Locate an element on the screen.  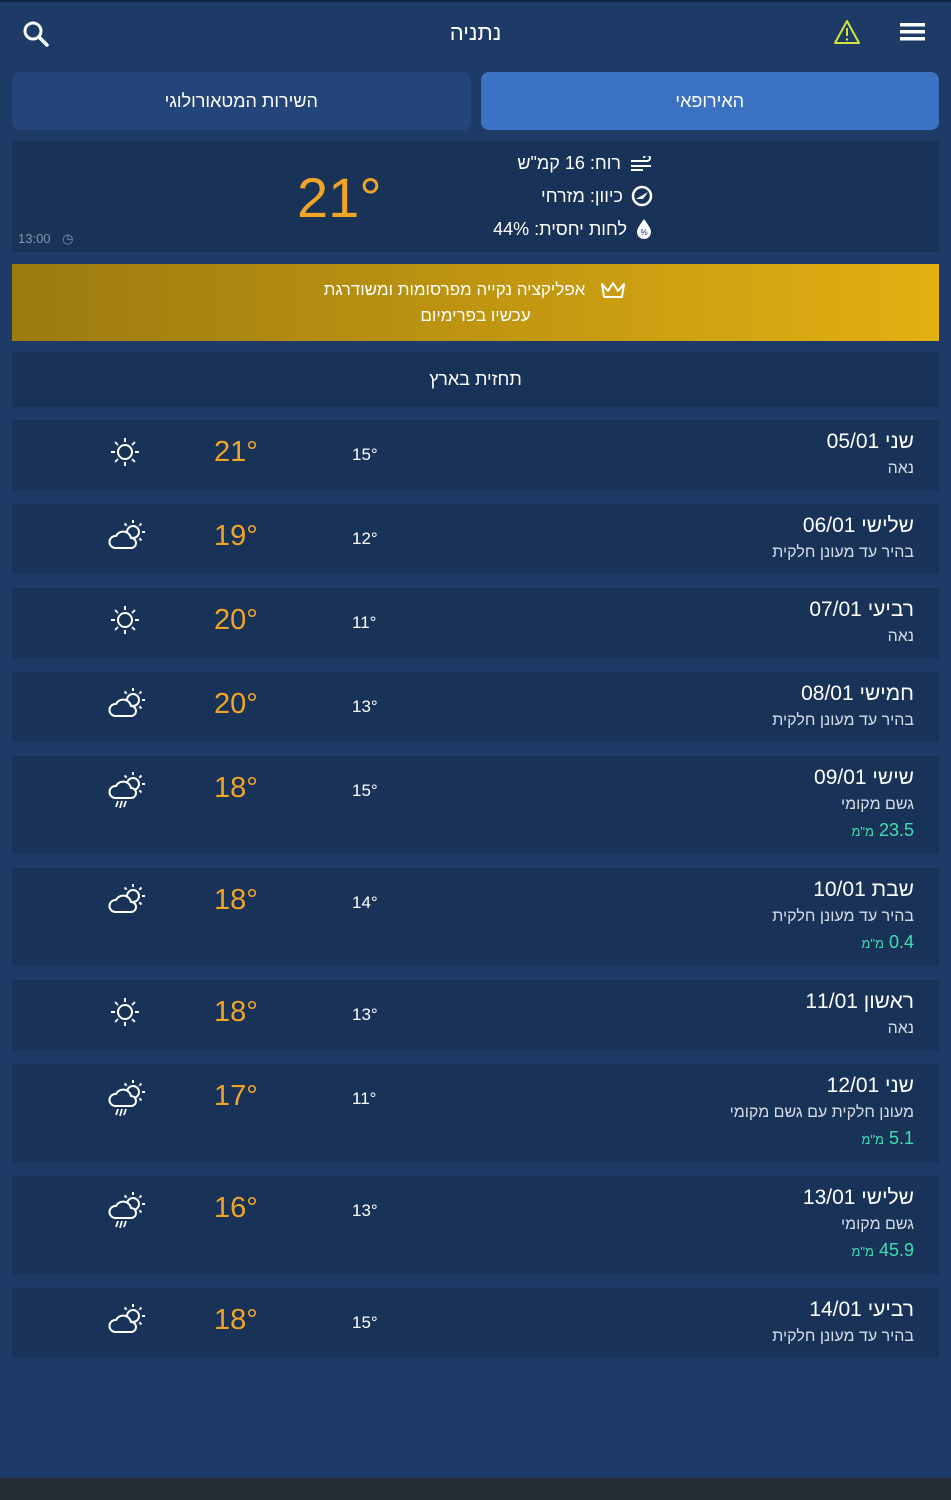
rain-amount: 5.1 מ"מ is located at coordinates (887, 1138).